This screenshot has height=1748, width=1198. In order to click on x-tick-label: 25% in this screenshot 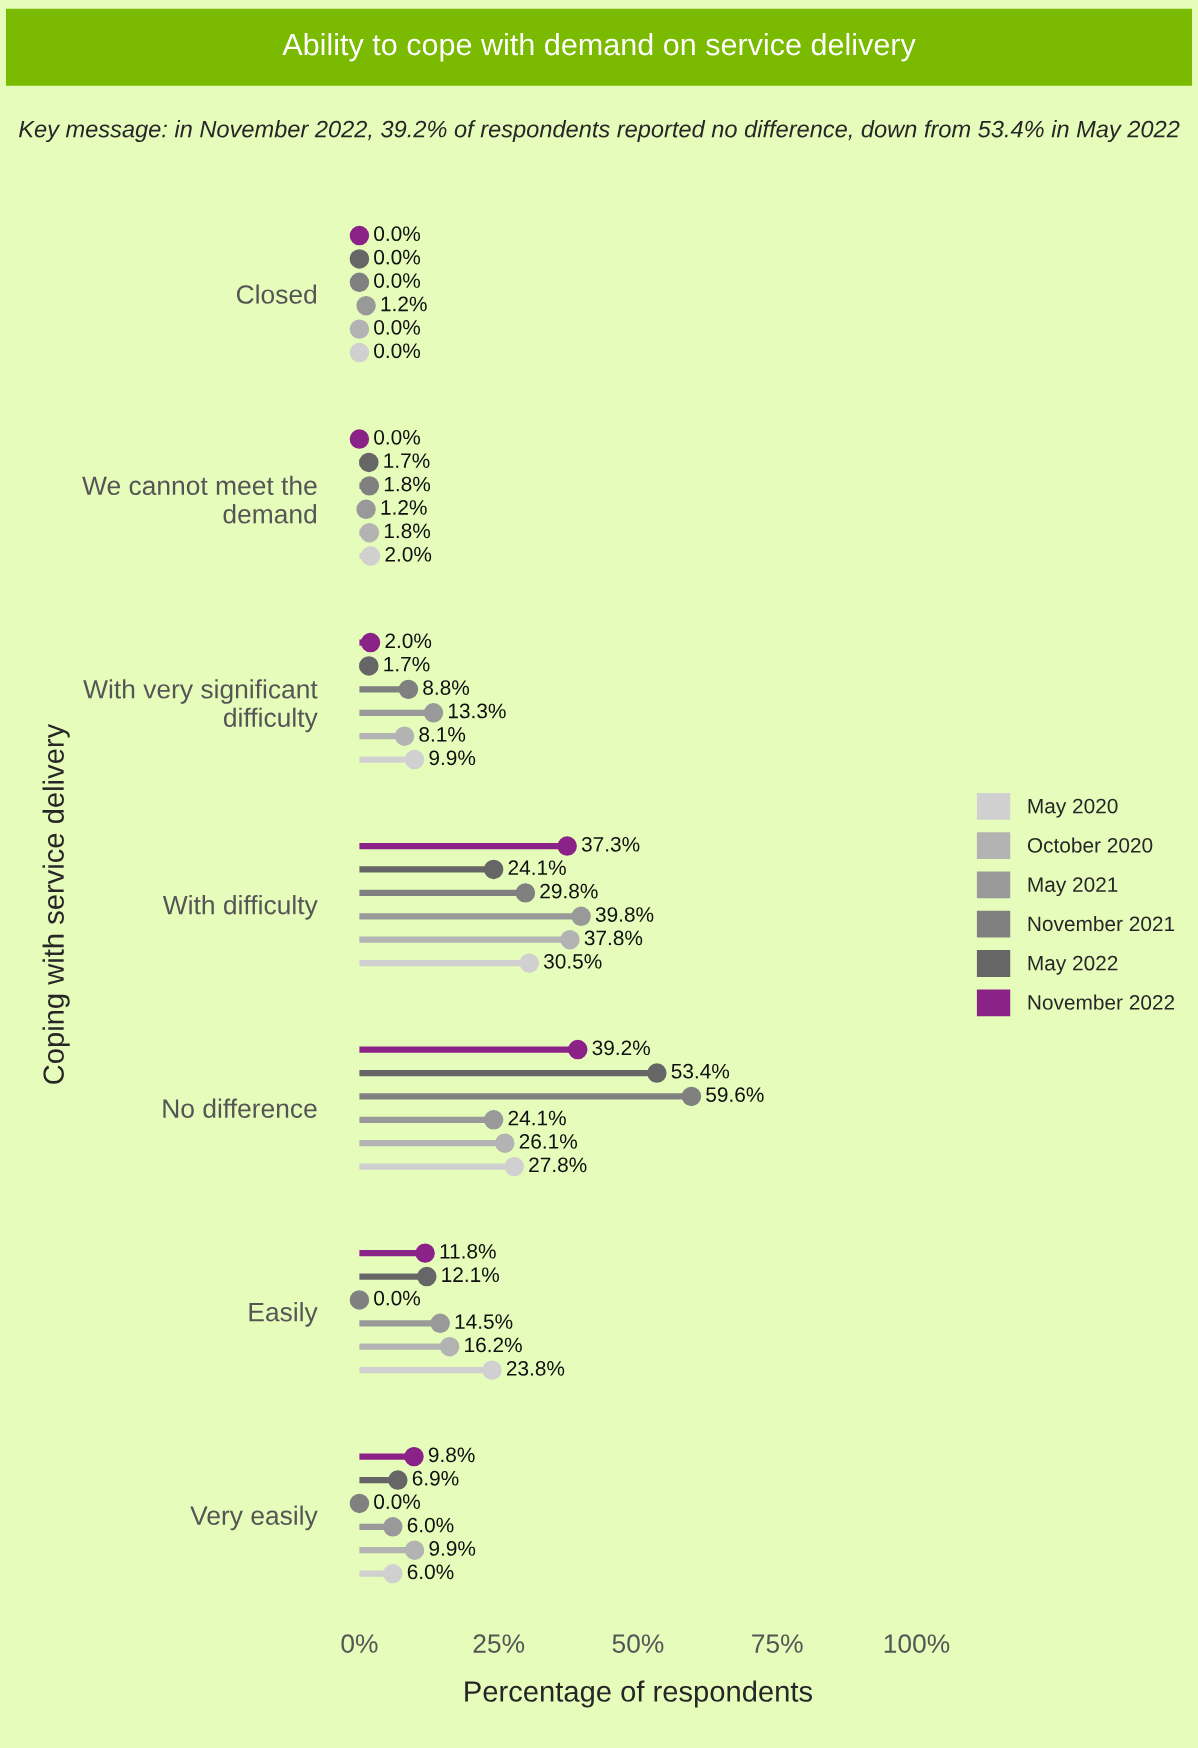, I will do `click(499, 1643)`.